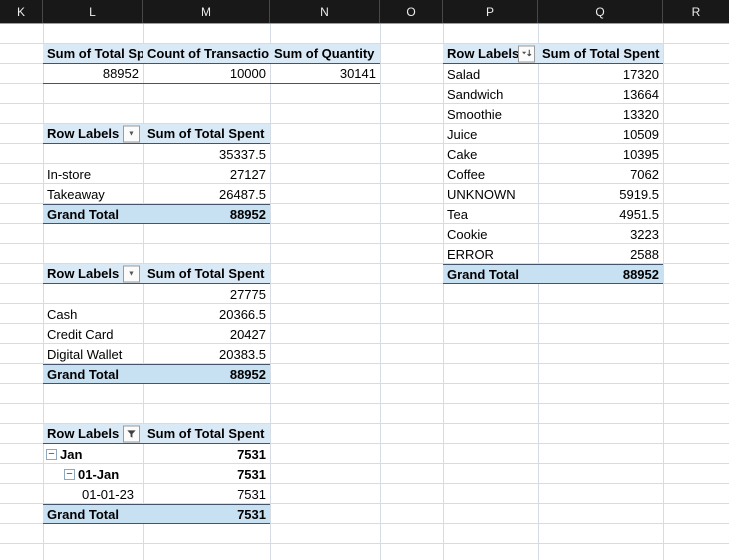  Describe the element at coordinates (475, 94) in the screenshot. I see `item-label: Sandwich` at that location.